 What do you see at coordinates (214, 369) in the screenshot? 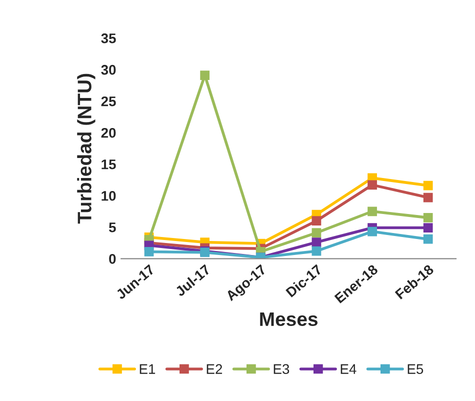
I see `legend-label: E2` at bounding box center [214, 369].